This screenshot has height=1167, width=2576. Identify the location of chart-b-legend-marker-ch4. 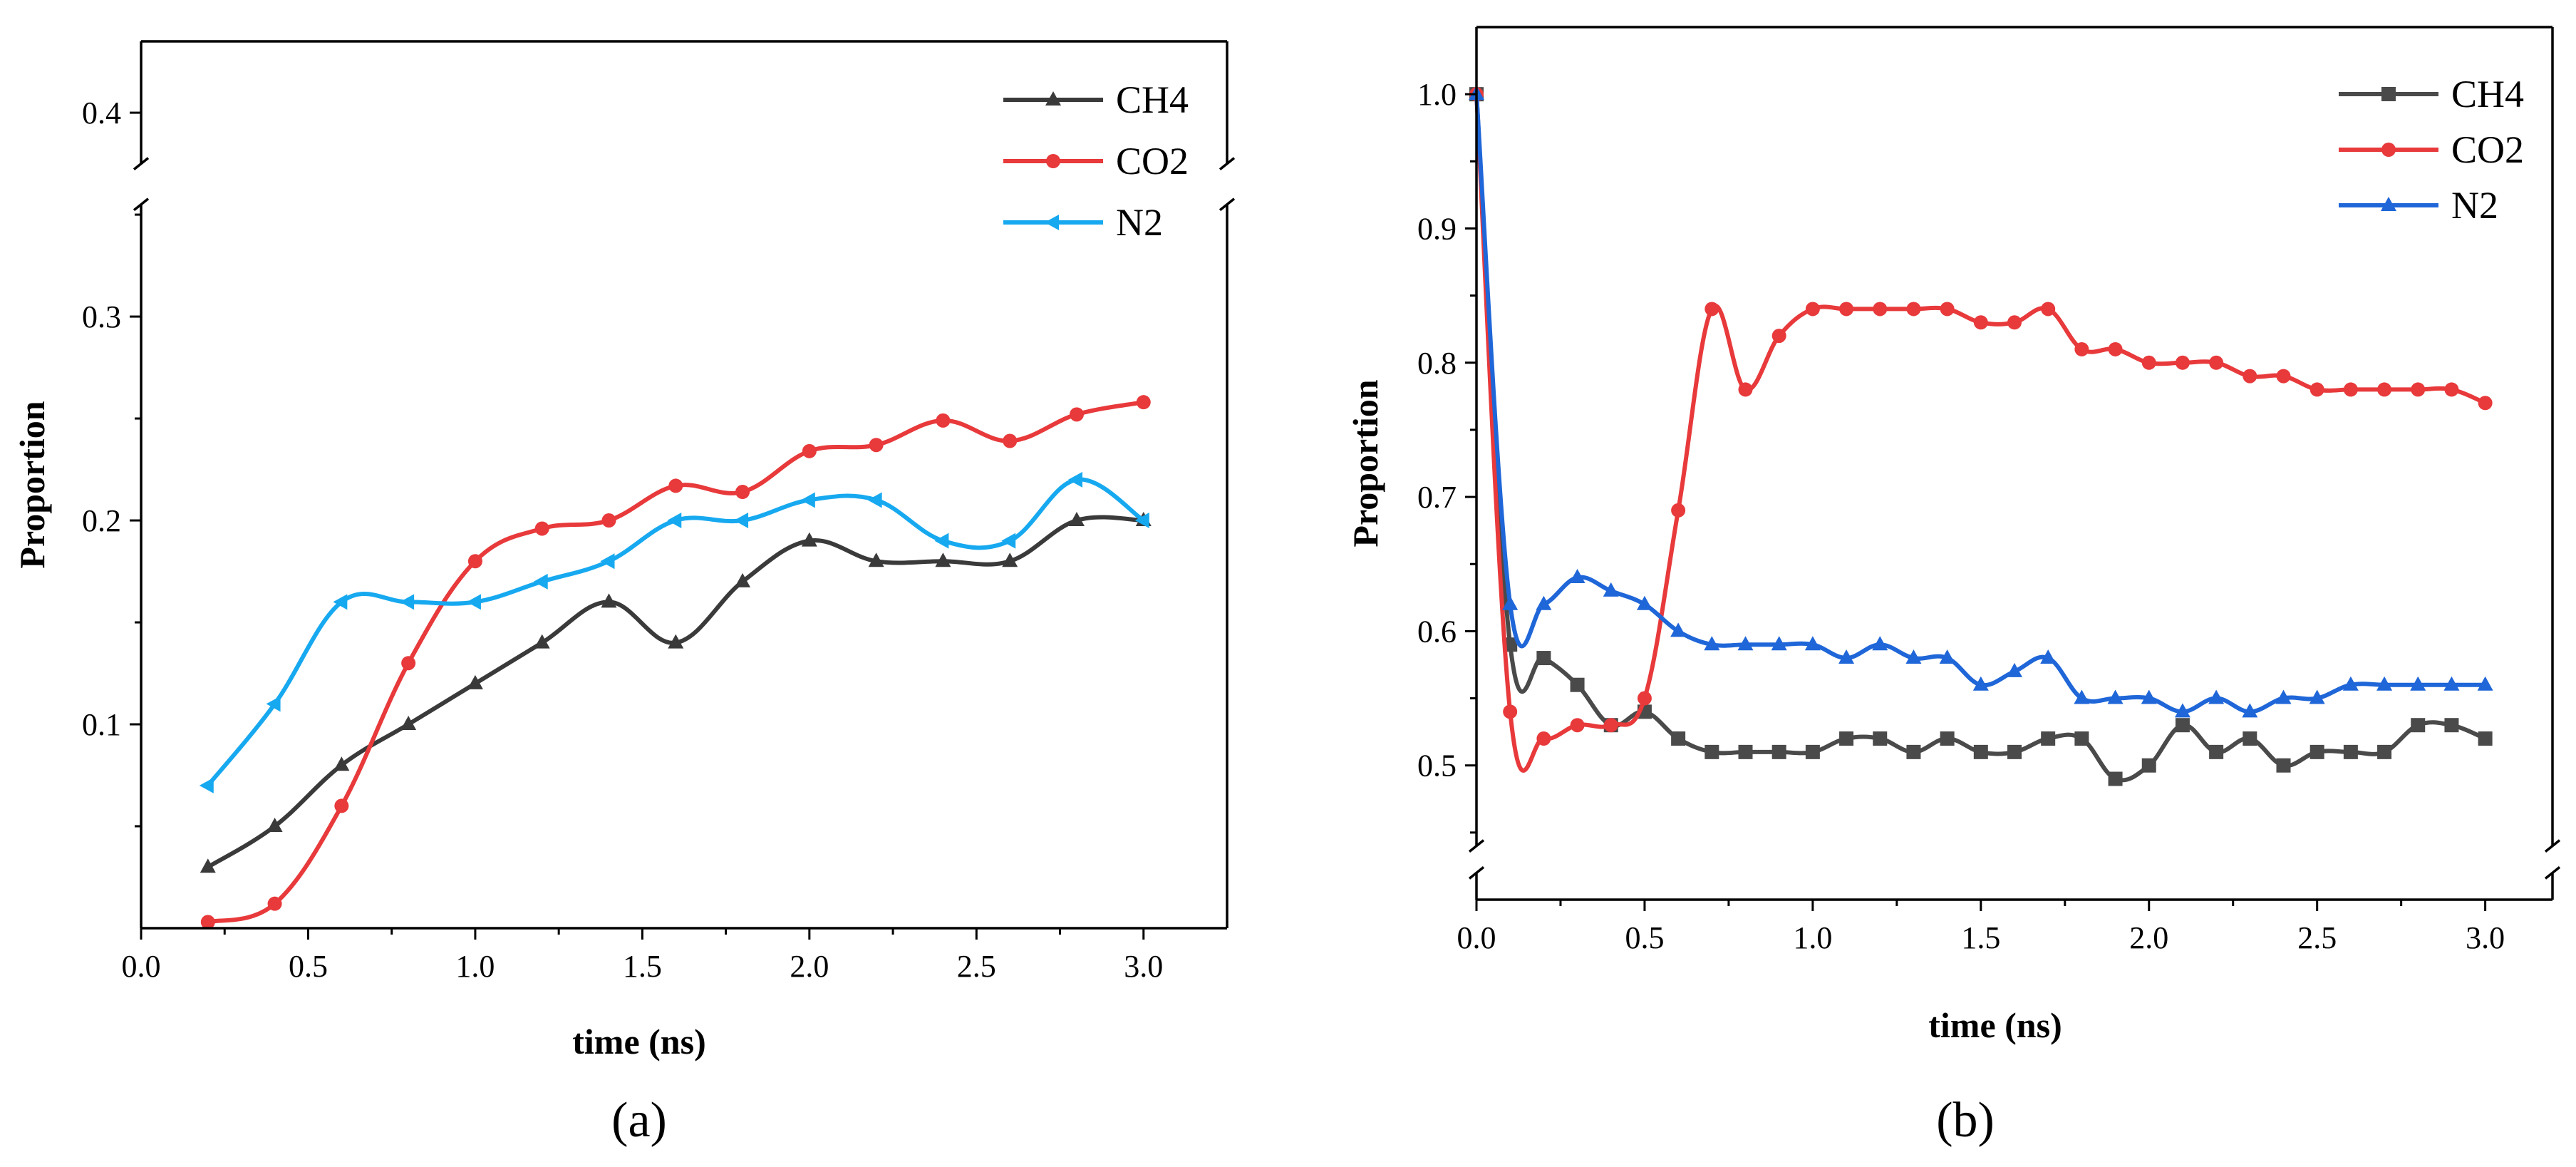
(2388, 94).